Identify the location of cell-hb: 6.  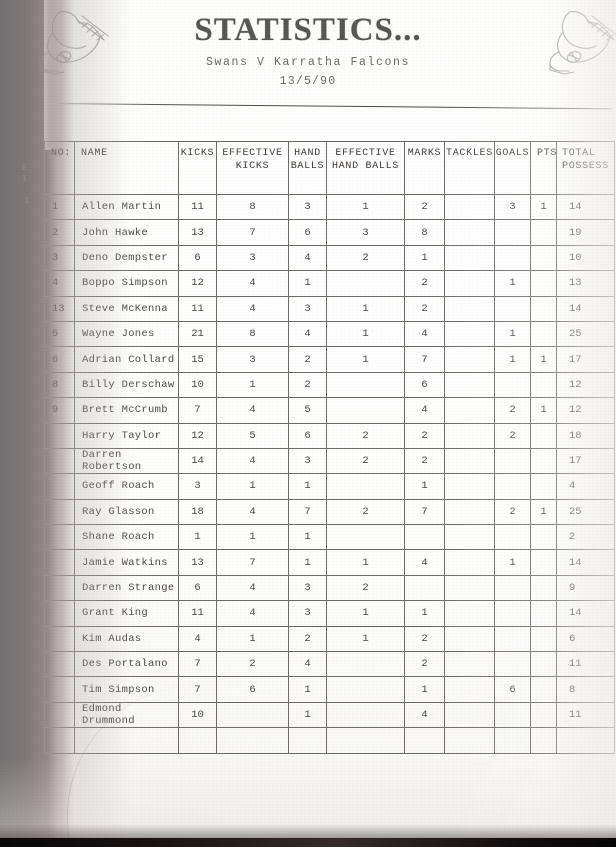
(307, 232).